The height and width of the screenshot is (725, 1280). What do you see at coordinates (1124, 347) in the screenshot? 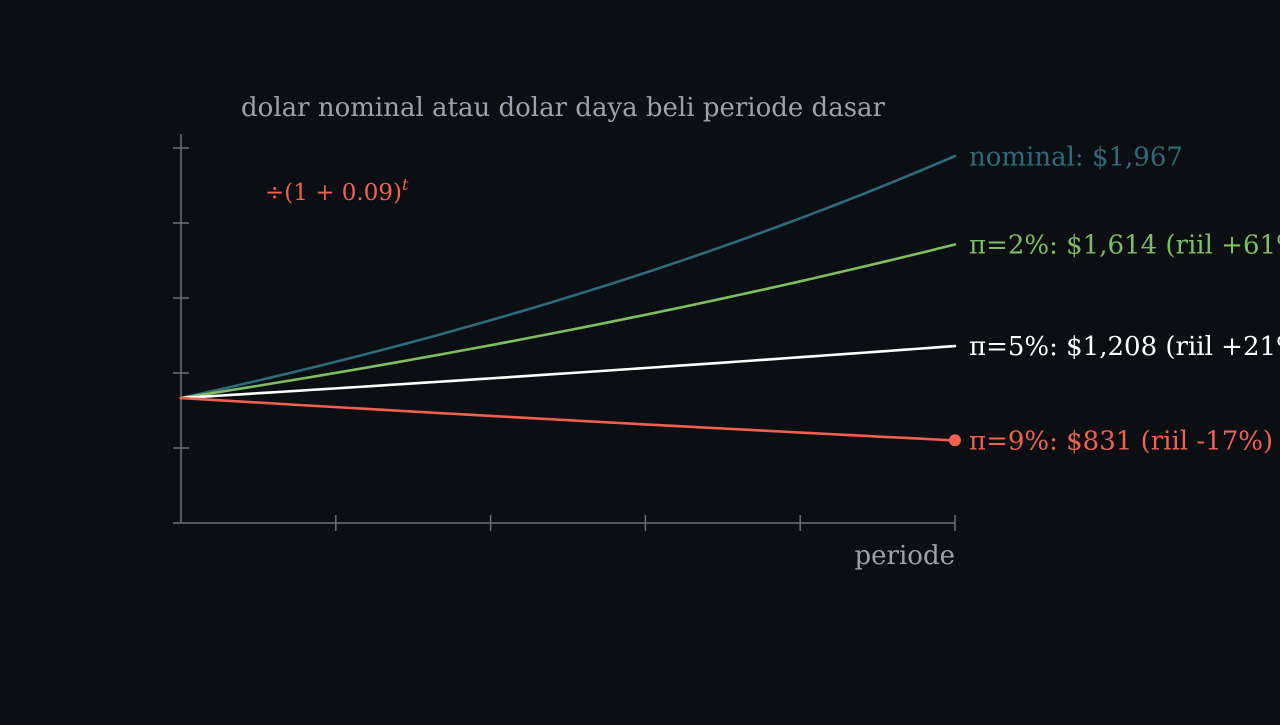
I see `series-label-2: π=5%: $1,208 (riil +21%)` at bounding box center [1124, 347].